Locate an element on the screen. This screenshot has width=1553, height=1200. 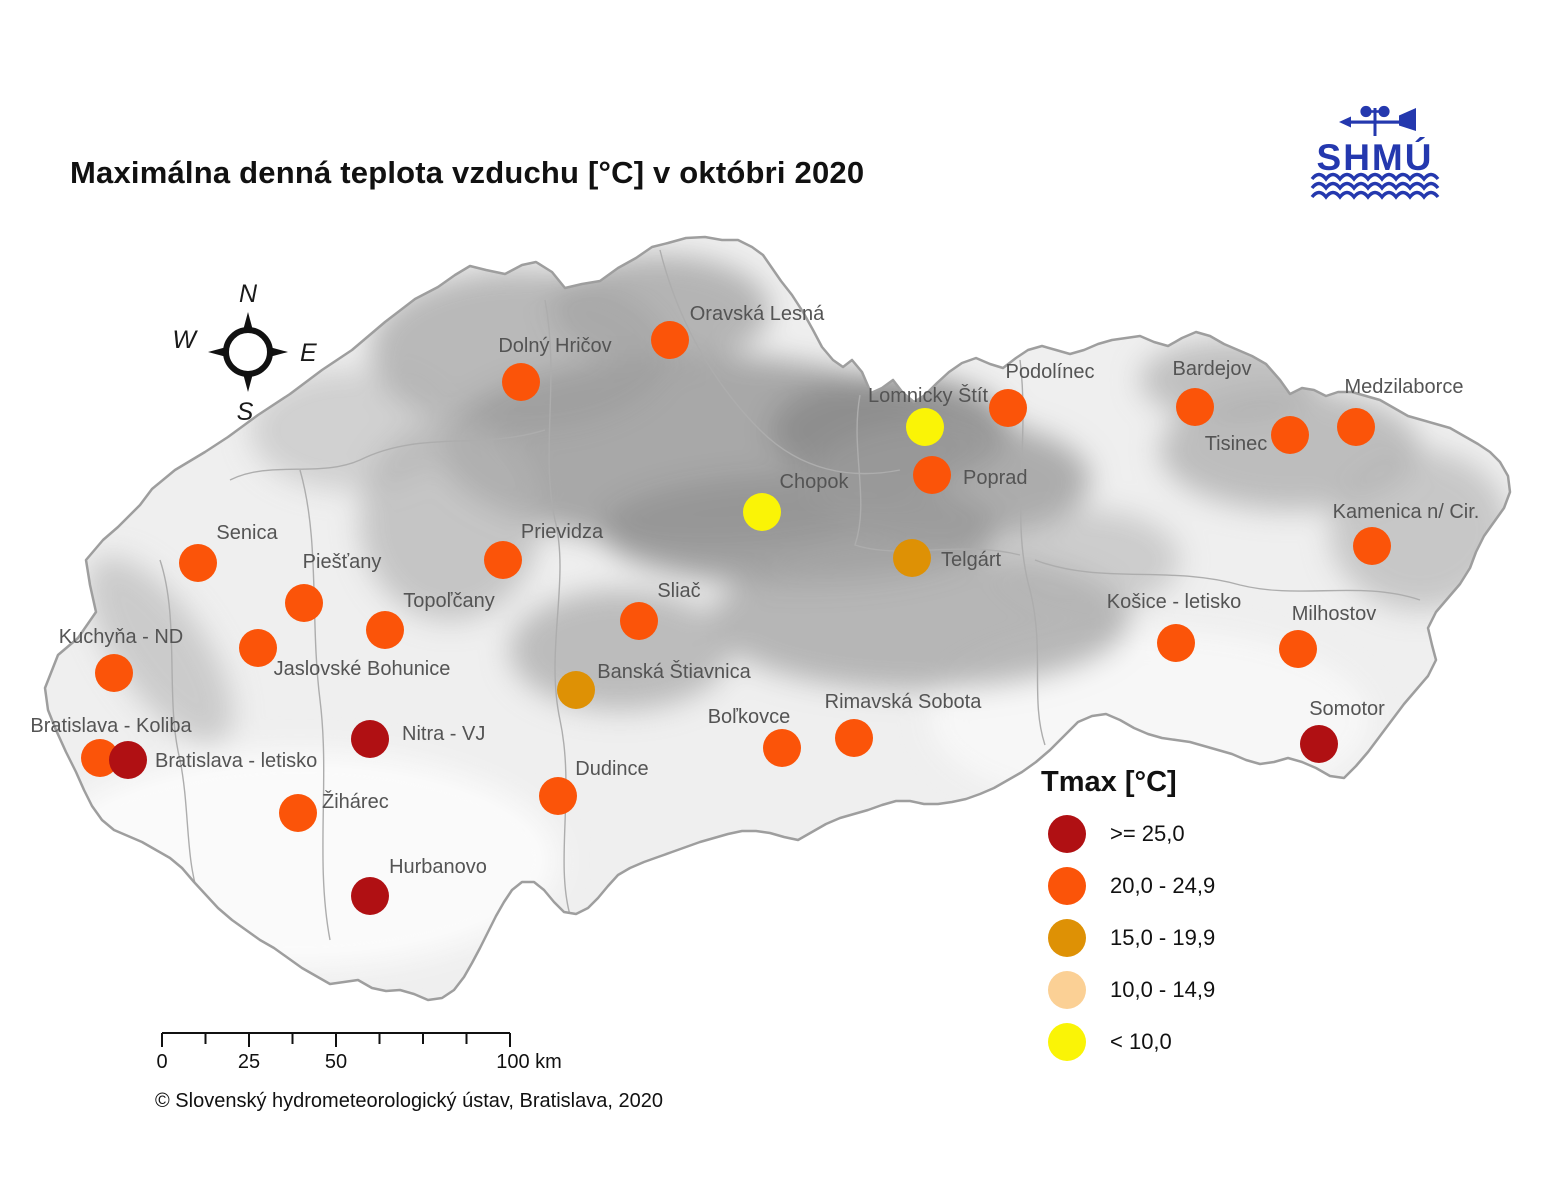
scale-label-0: 0 is located at coordinates (161, 1062).